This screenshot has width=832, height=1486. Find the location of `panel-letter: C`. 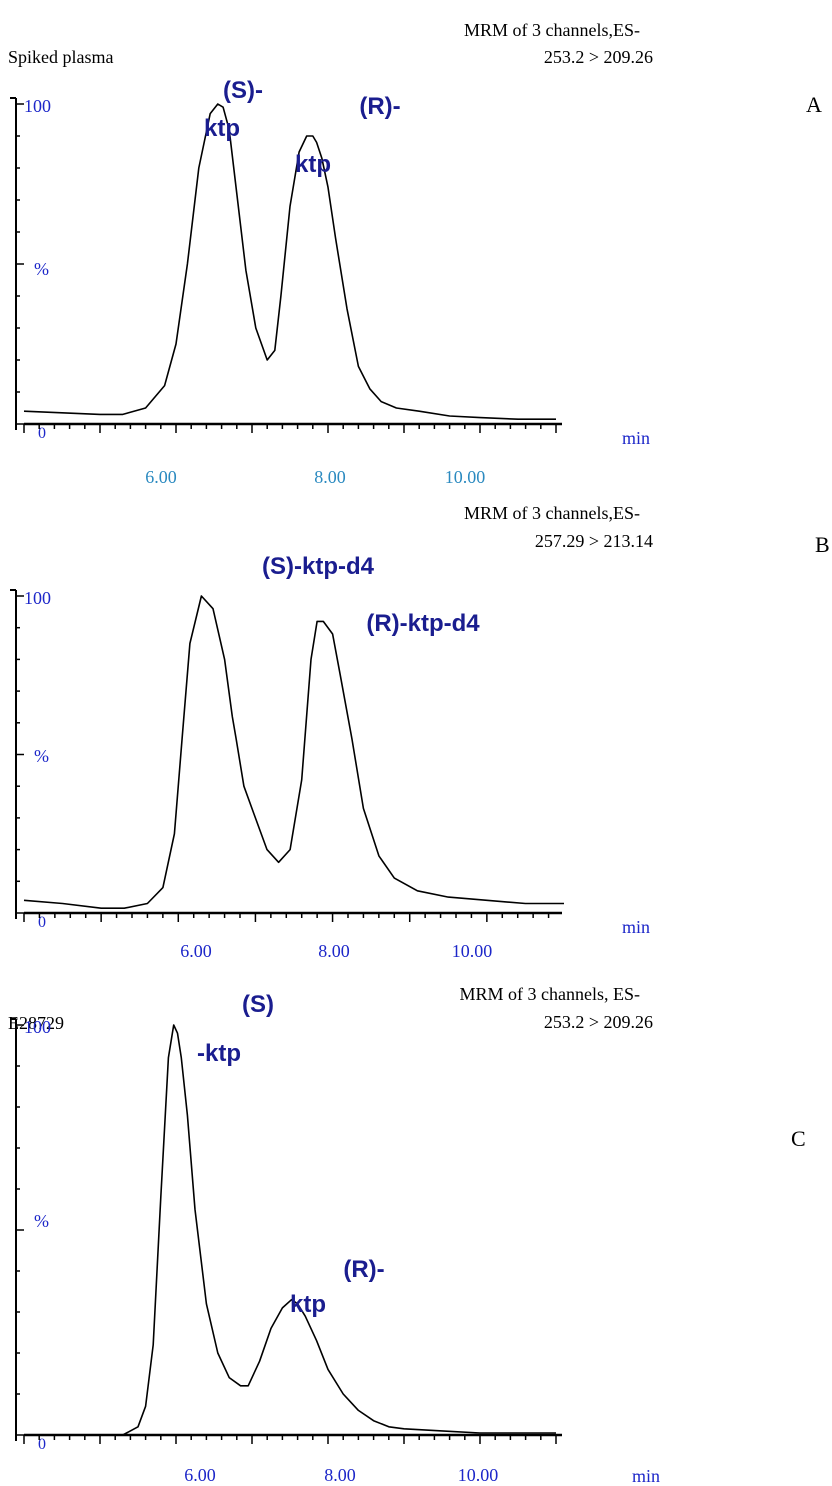

panel-letter: C is located at coordinates (798, 1138).